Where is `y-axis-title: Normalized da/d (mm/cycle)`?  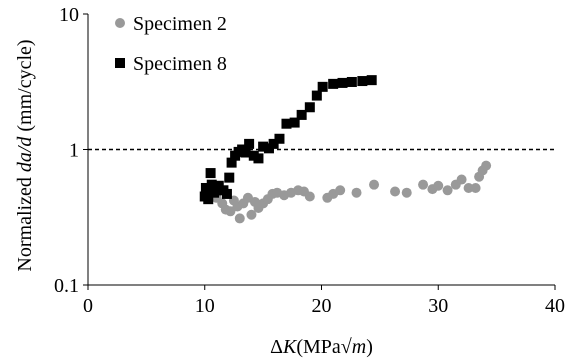 y-axis-title: Normalized da/d (mm/cycle) is located at coordinates (25, 155).